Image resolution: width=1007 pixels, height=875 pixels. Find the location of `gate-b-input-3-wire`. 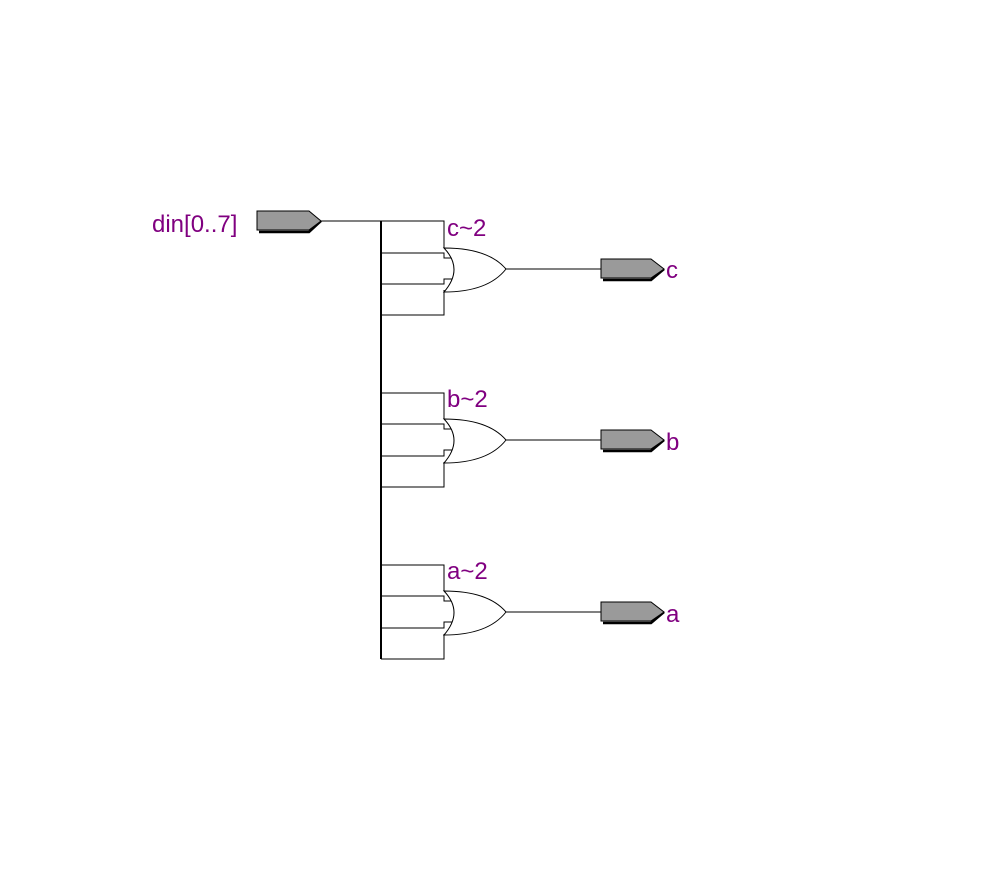

gate-b-input-3-wire is located at coordinates (413, 475).